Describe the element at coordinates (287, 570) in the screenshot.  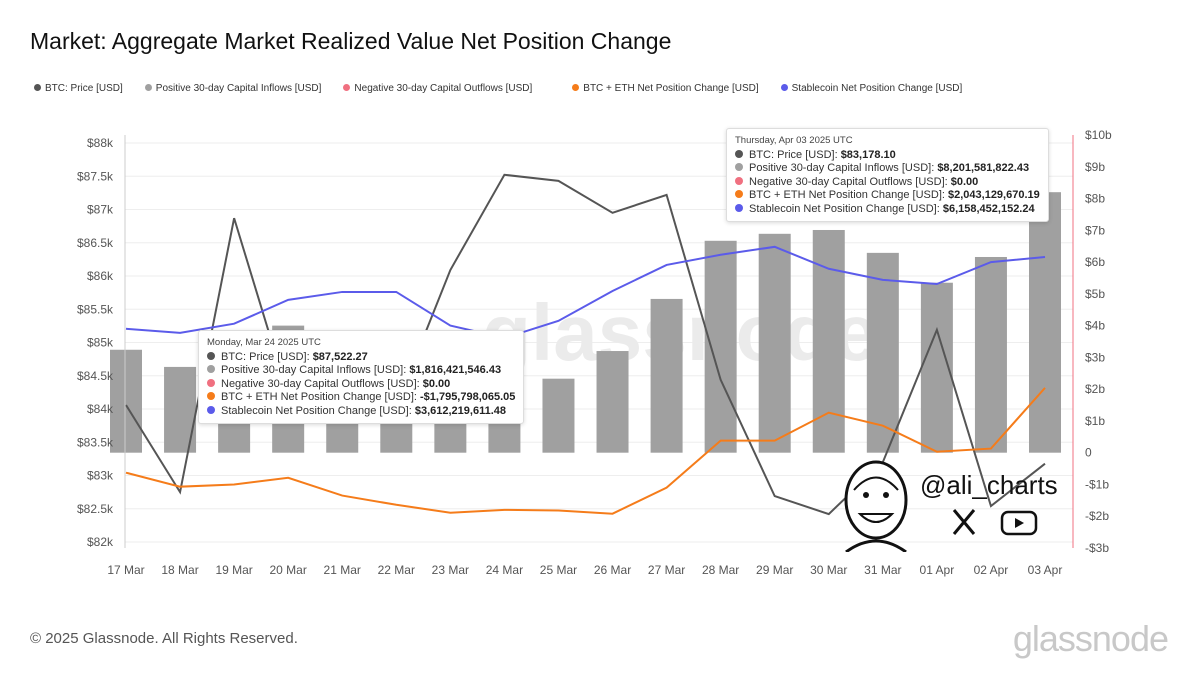
I see `x-axis-tick-label: 20 Mar` at that location.